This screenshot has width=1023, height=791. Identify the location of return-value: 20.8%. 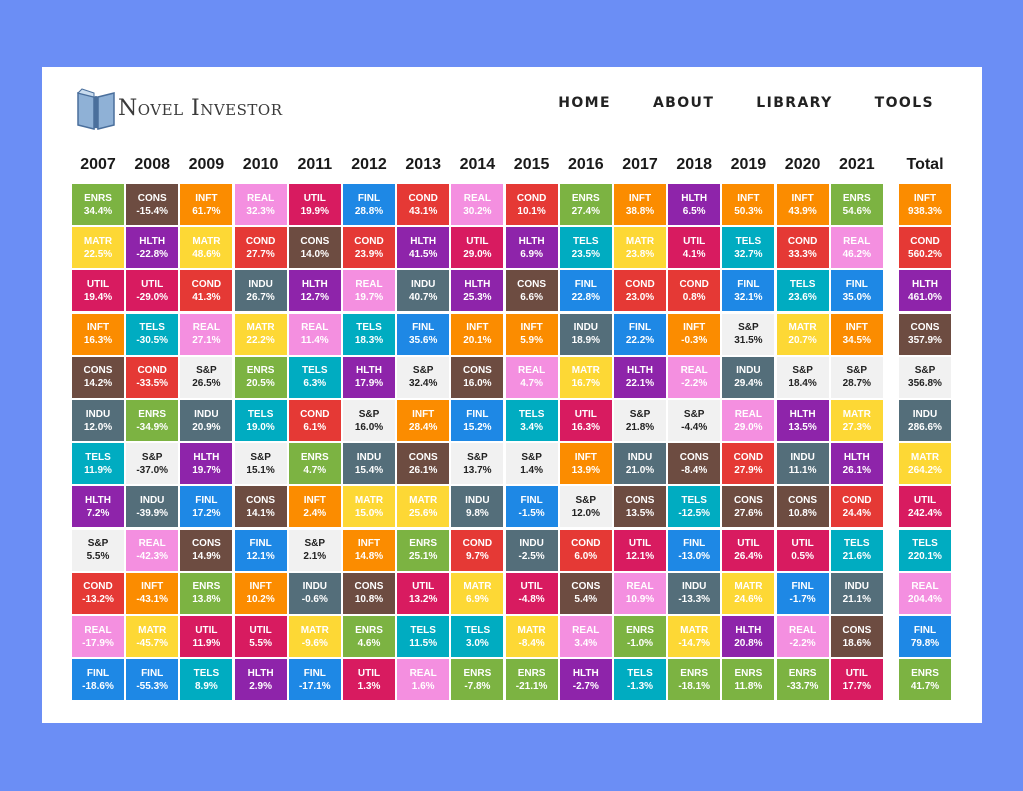
(748, 643).